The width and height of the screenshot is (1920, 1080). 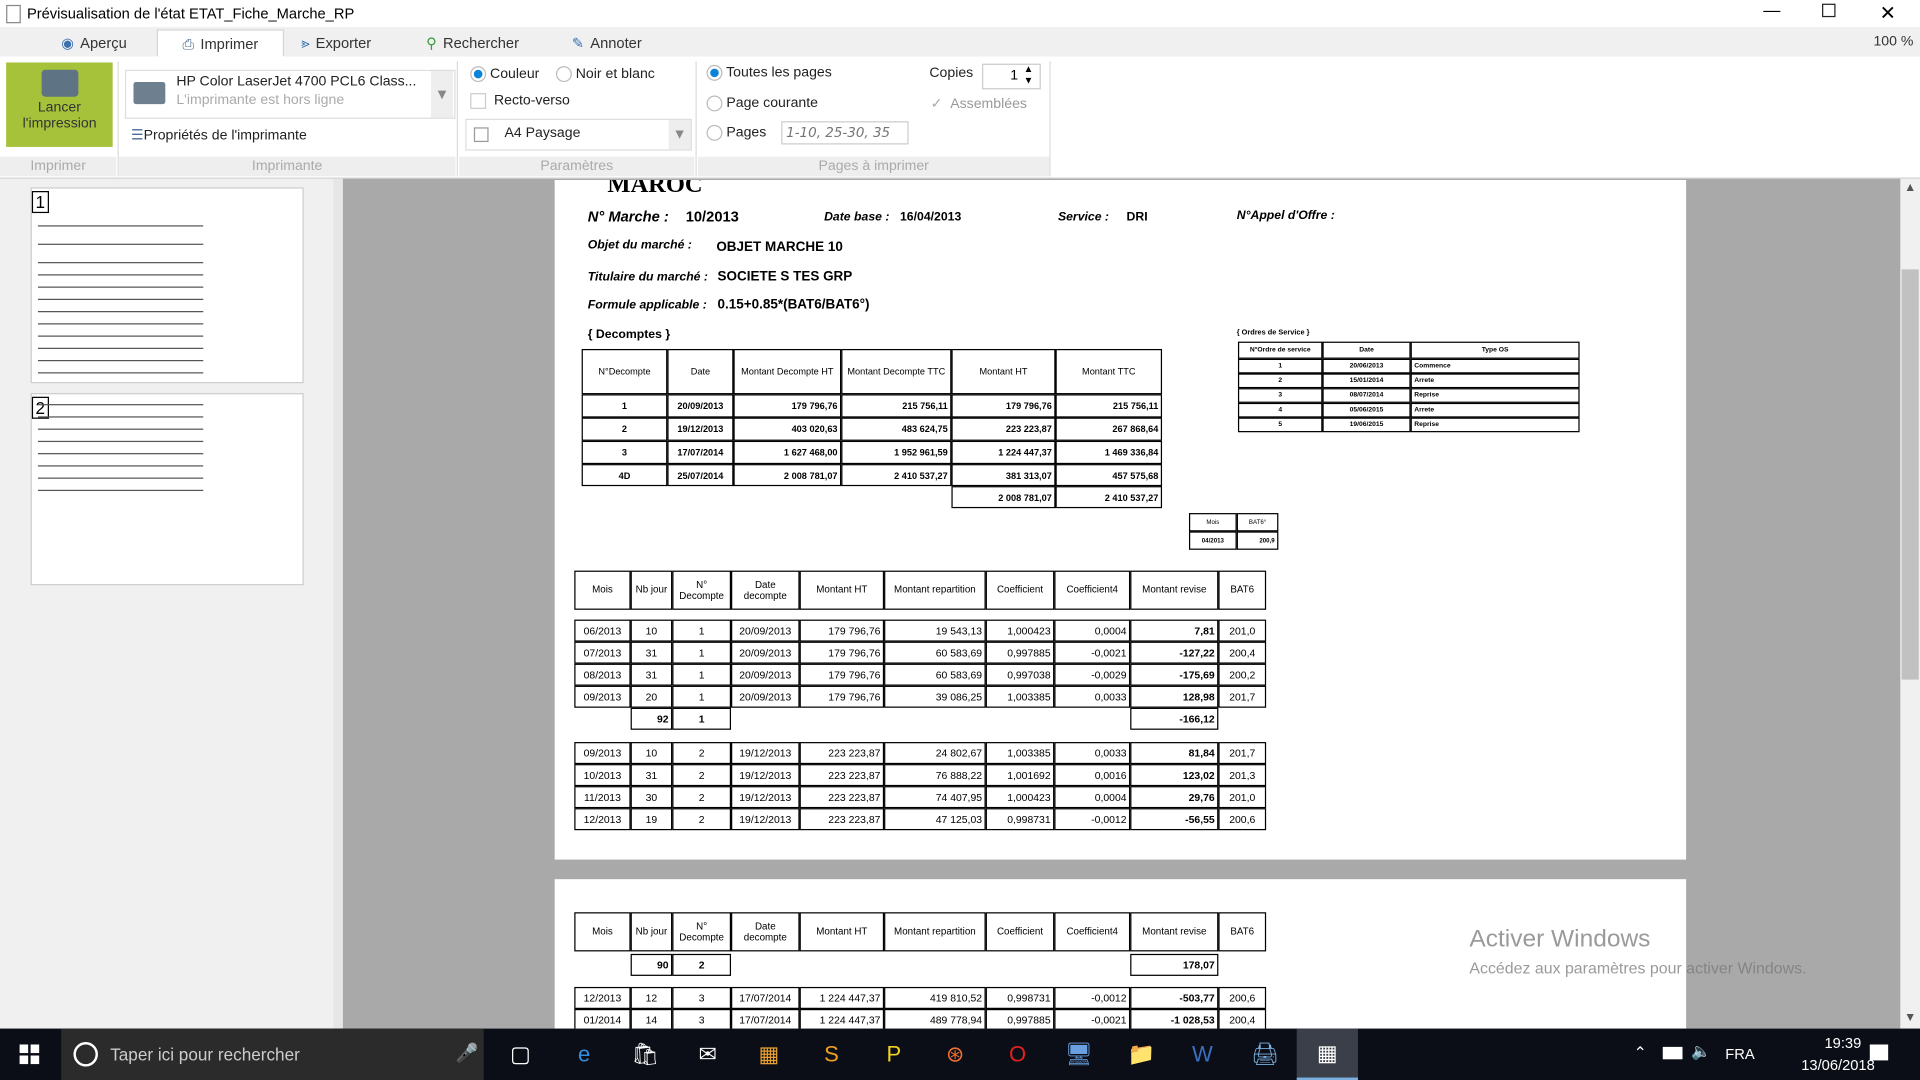 I want to click on printer-properties-button: ☰Propriétés de l'imprimante, so click(x=219, y=136).